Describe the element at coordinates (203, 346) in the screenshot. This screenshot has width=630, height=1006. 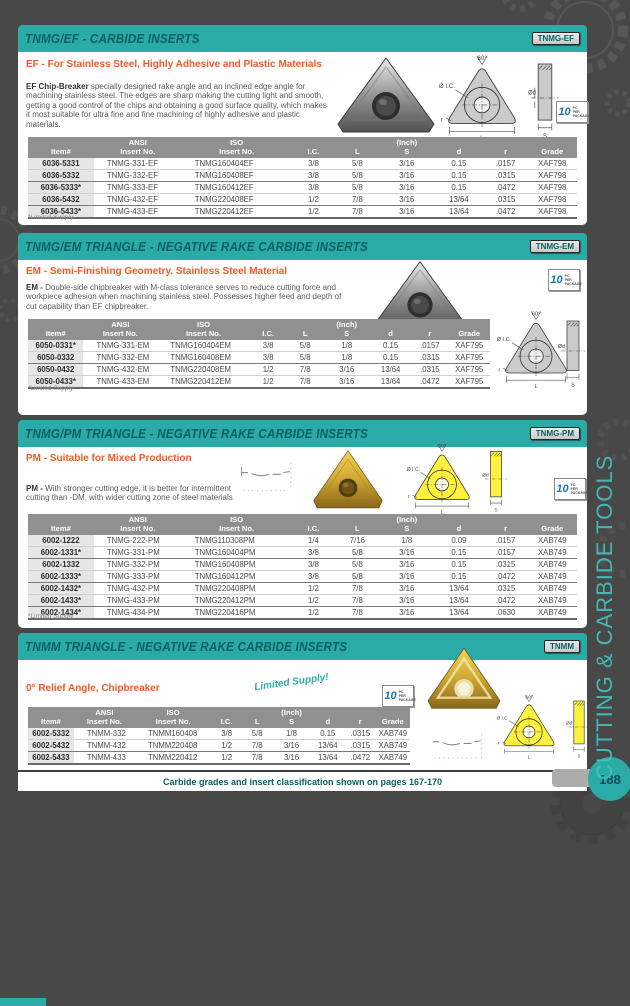
I see `spec-cell: TNMG160404EM` at that location.